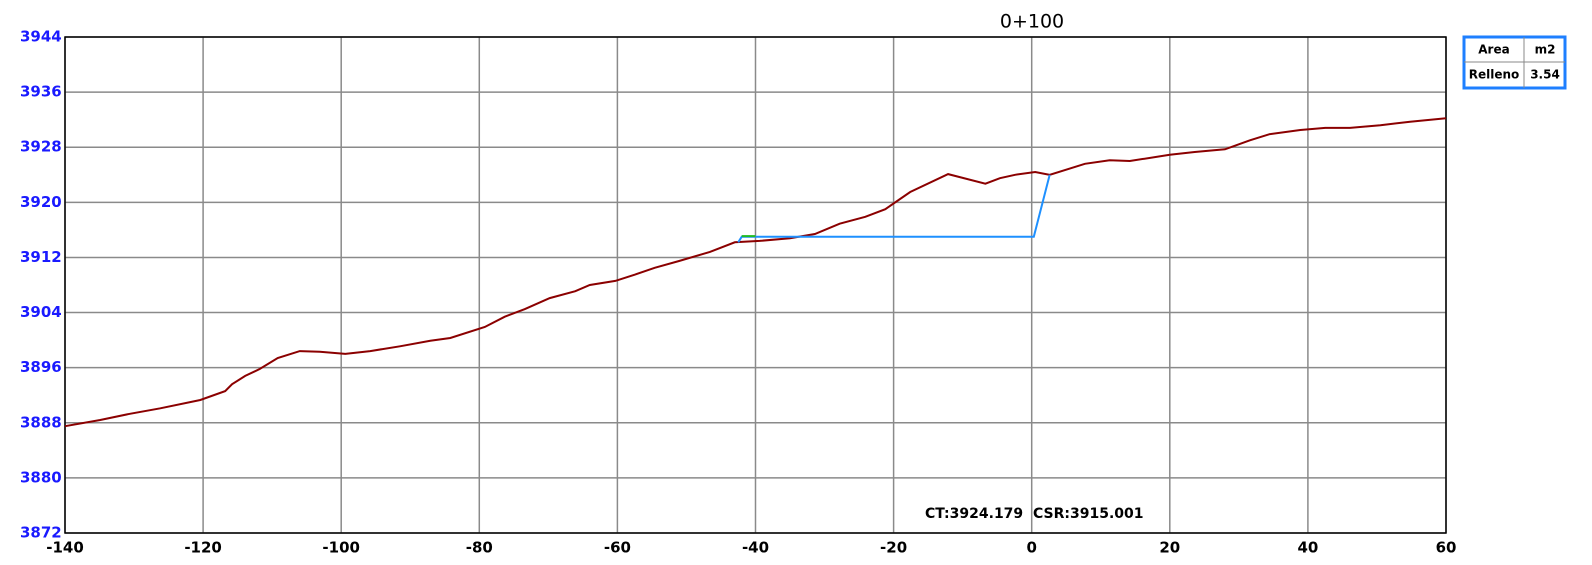 The height and width of the screenshot is (565, 1592). Describe the element at coordinates (1169, 548) in the screenshot. I see `x-tick-label: 20` at that location.